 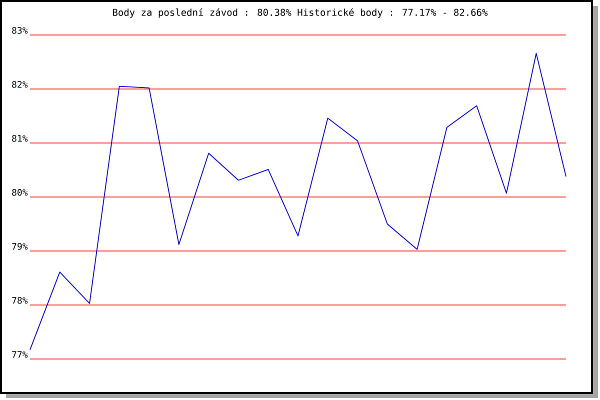 I want to click on chart-title: Body za poslední závod : 80.38% Historické body : 77.17% - 82.66%, so click(x=300, y=13).